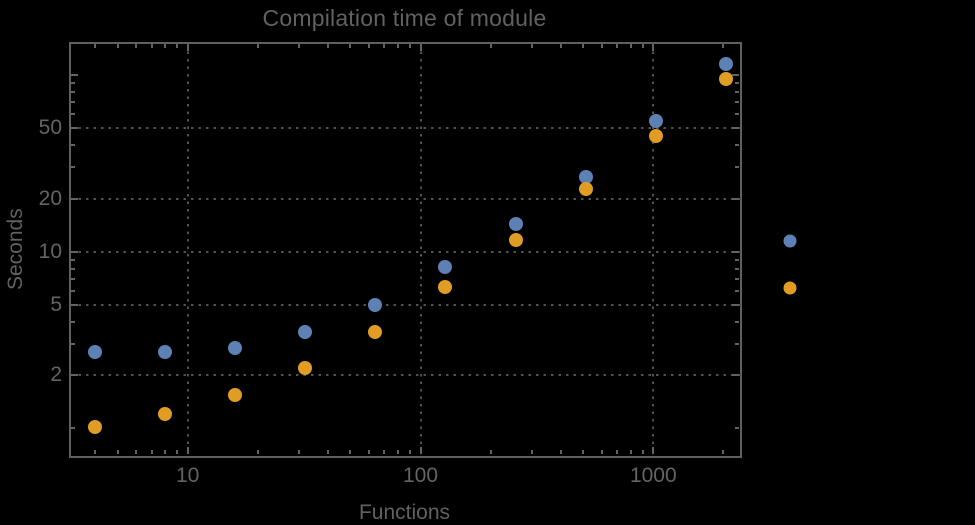 This screenshot has width=975, height=525. What do you see at coordinates (653, 475) in the screenshot?
I see `x-tick-label: 1000` at bounding box center [653, 475].